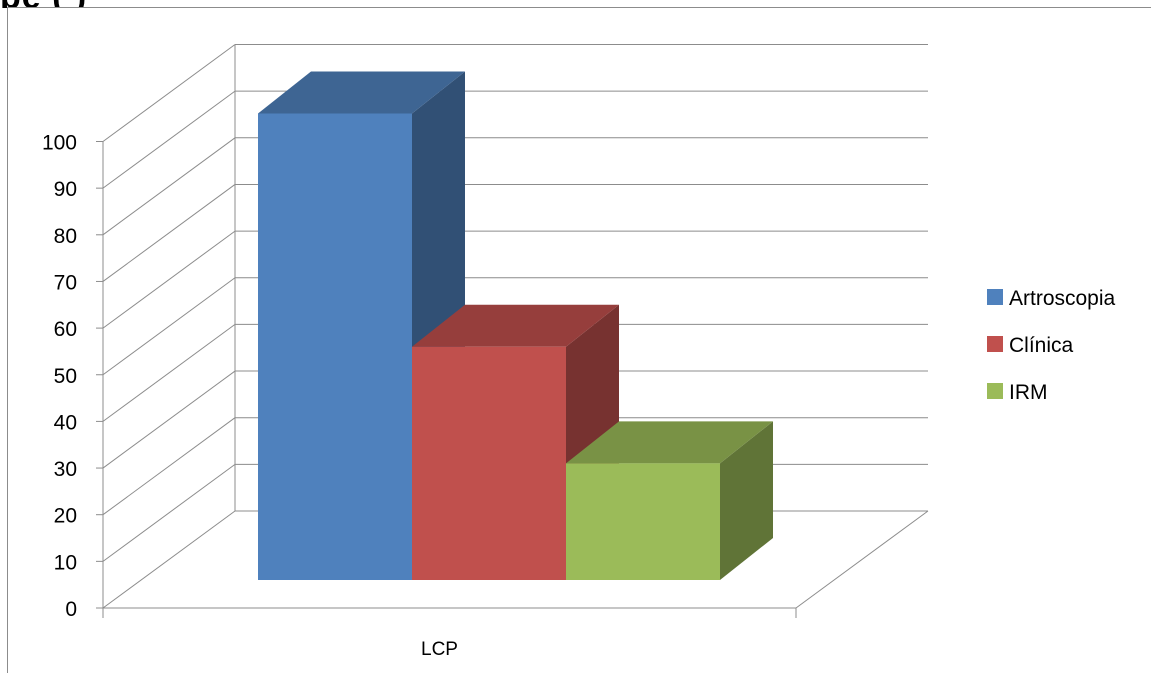  I want to click on x-tick-label: LCP, so click(439, 649).